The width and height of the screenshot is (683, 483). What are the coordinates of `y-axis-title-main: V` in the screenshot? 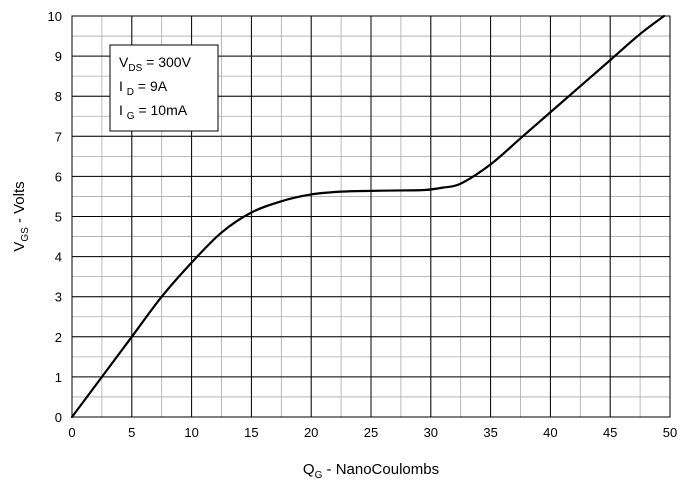 It's located at (19, 247).